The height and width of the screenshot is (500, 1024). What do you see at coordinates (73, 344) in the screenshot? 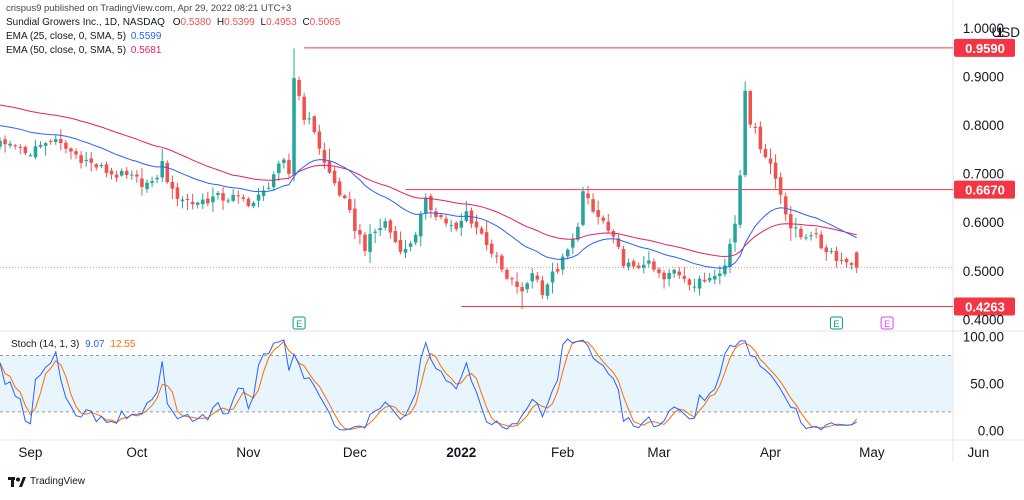
I see `stoch-legend: Stoch (14, 1, 3) 9.07 12.55` at bounding box center [73, 344].